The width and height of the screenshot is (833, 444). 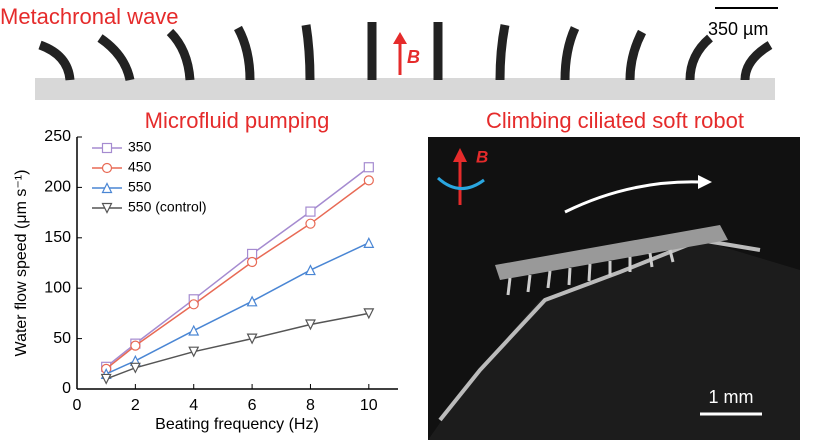 I want to click on legend-label: 550 (control), so click(x=167, y=207).